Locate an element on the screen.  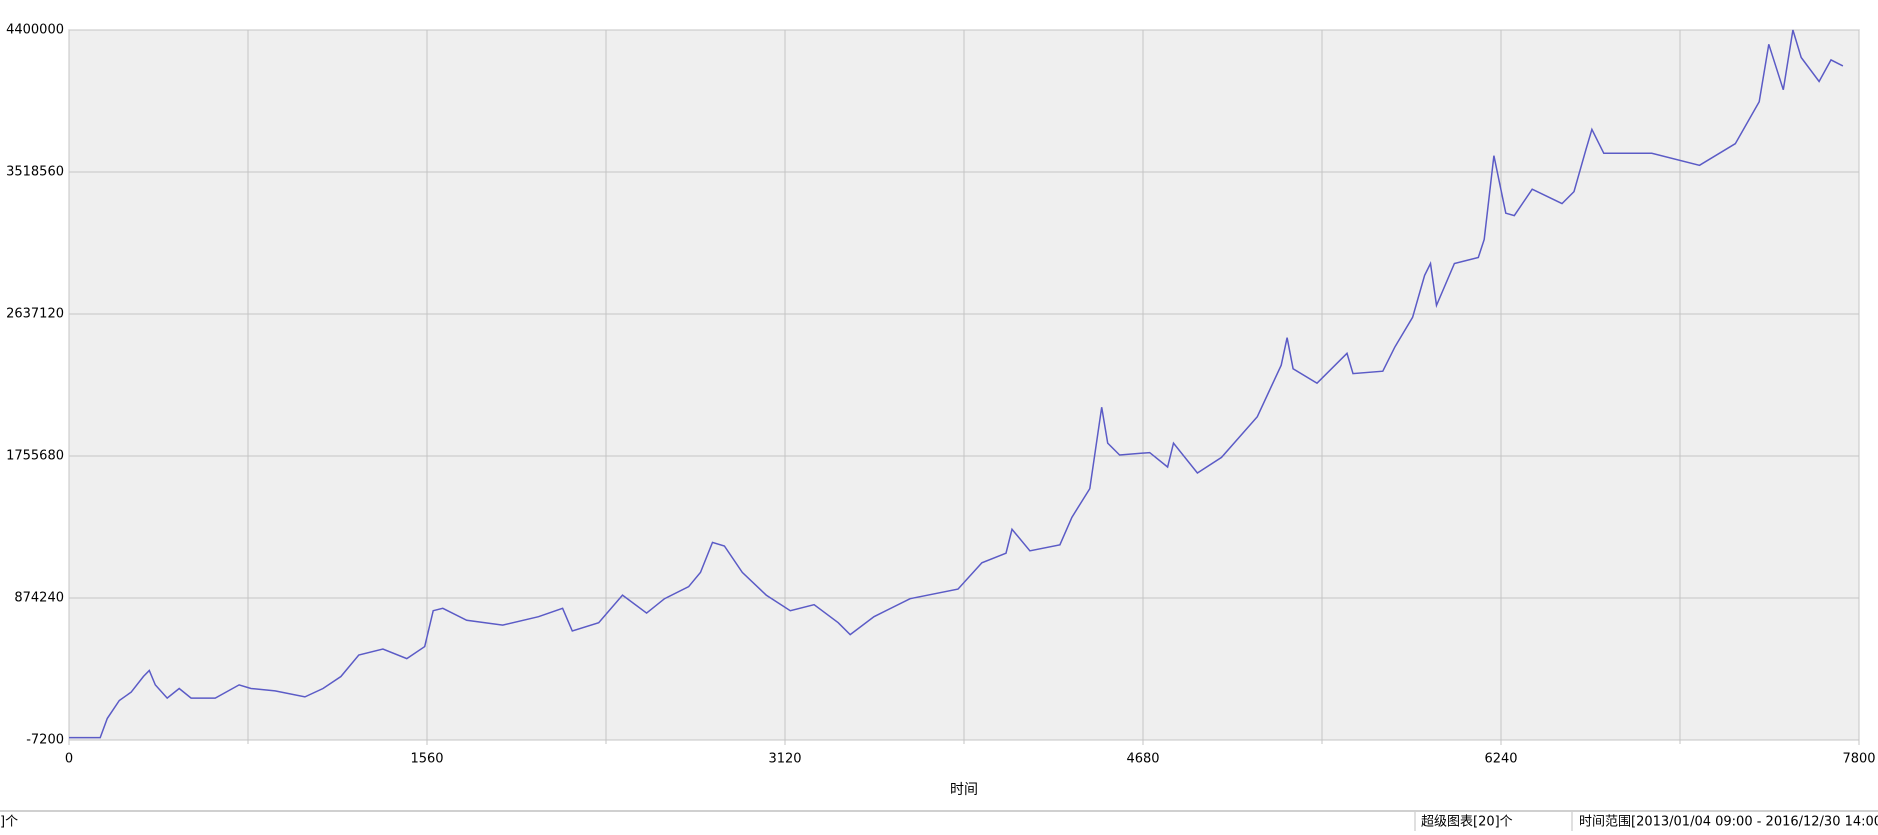
x-tick-label: 6240 is located at coordinates (1500, 759).